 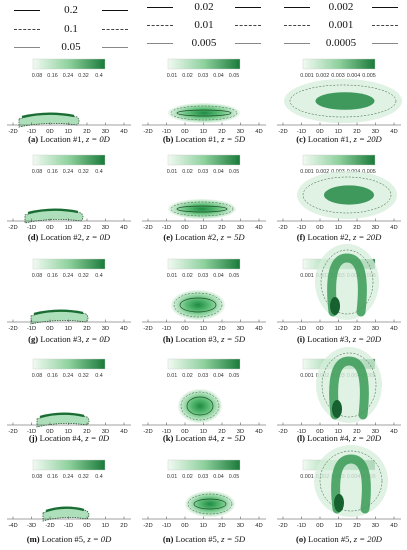 What do you see at coordinates (341, 7) in the screenshot?
I see `legend-value: 0.002` at bounding box center [341, 7].